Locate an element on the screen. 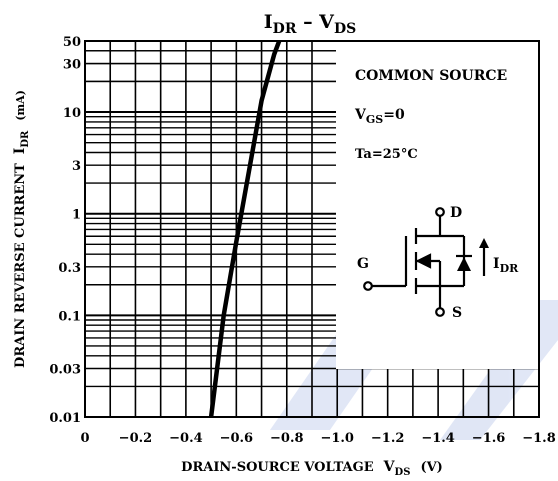 This screenshot has height=481, width=558. ta-label: Ta=25°C is located at coordinates (386, 154).